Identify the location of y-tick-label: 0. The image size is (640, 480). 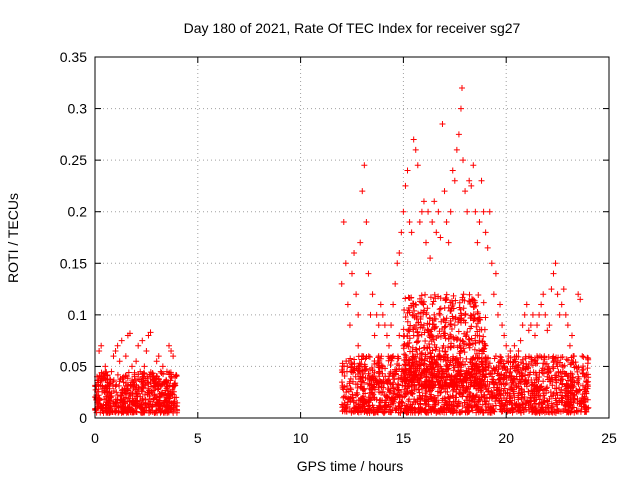
(83, 418).